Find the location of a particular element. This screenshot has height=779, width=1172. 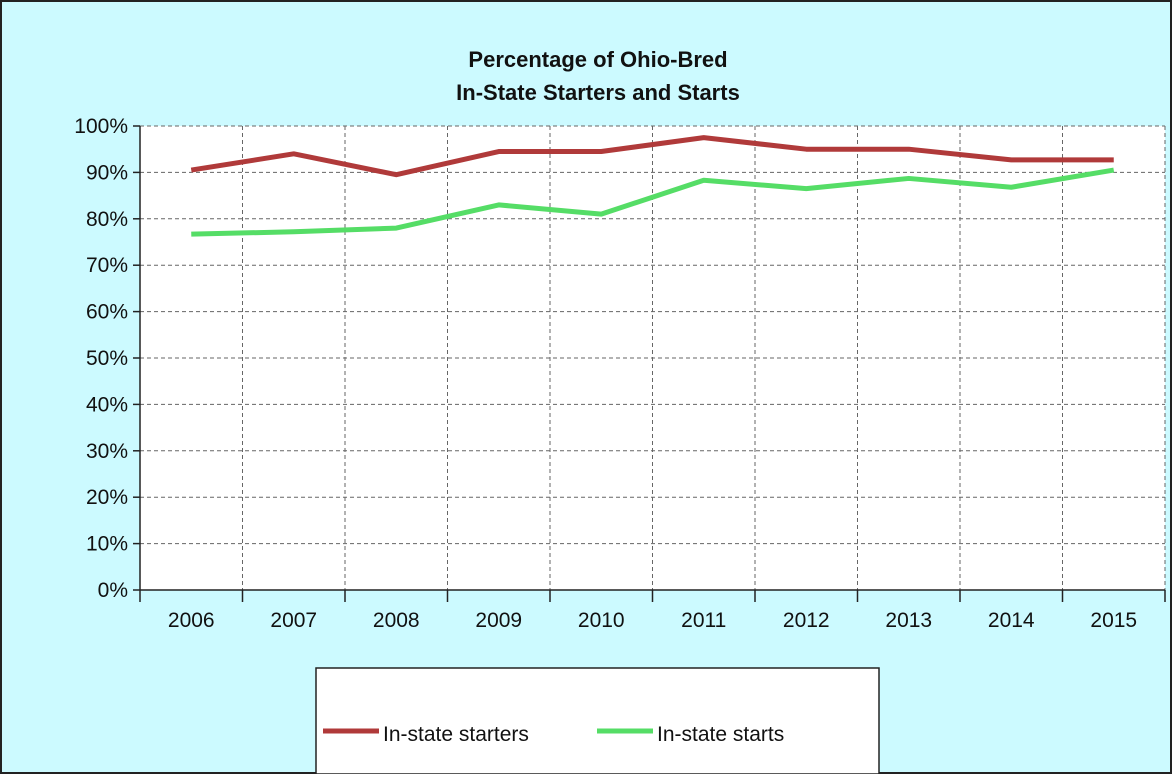

series-lines is located at coordinates (652, 186).